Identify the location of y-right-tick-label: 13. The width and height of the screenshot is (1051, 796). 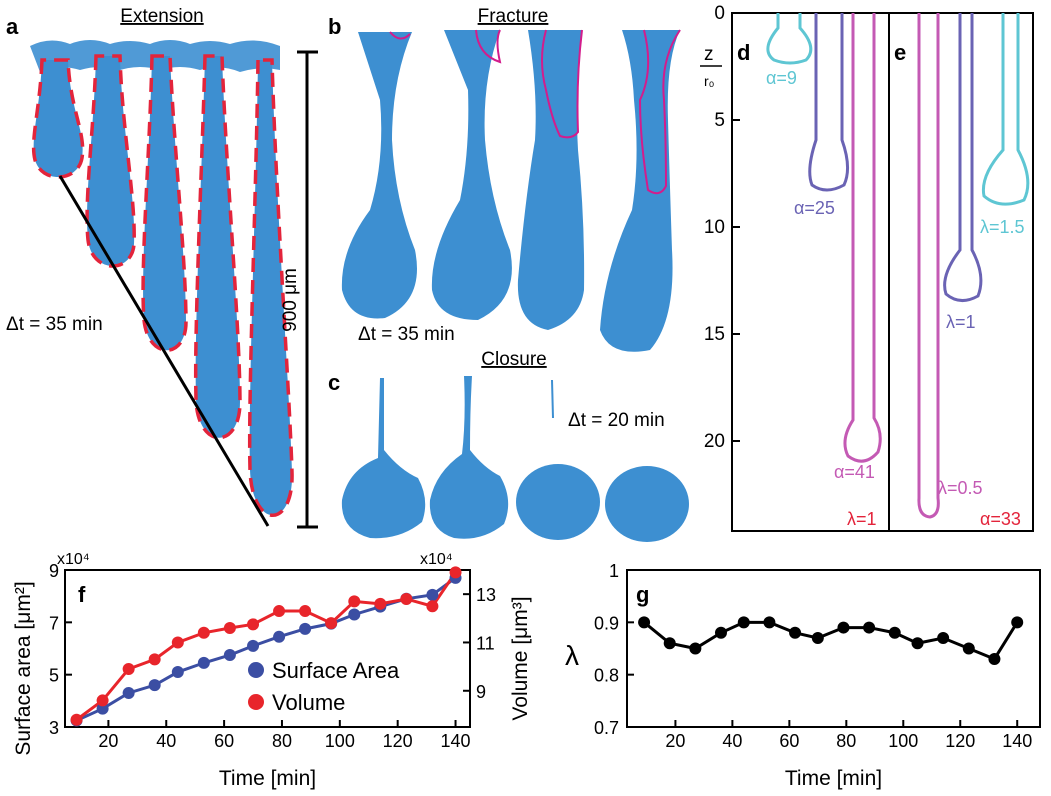
(486, 595).